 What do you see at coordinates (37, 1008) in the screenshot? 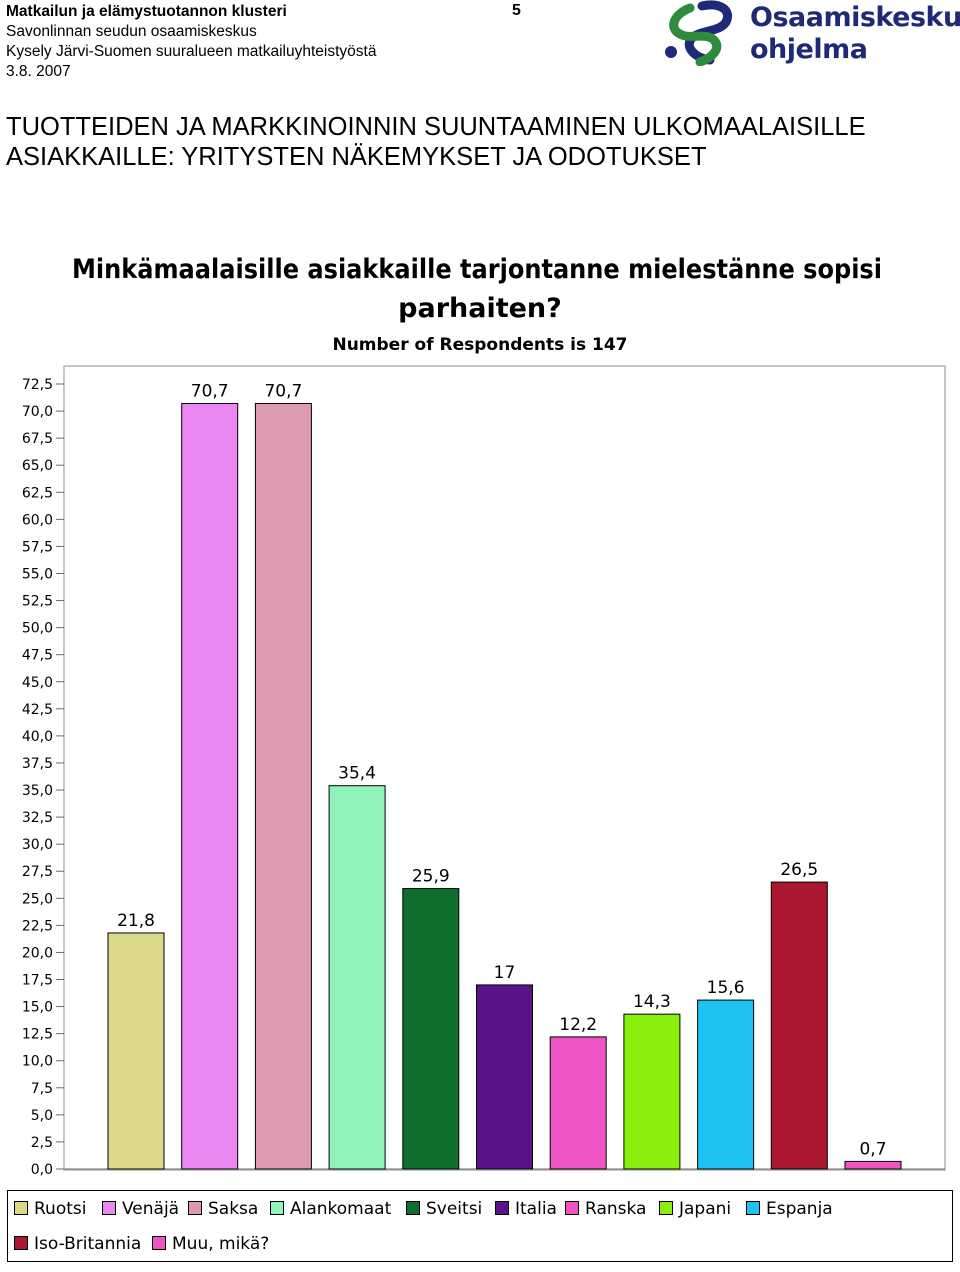
I see `y-tick-label: 15,0` at bounding box center [37, 1008].